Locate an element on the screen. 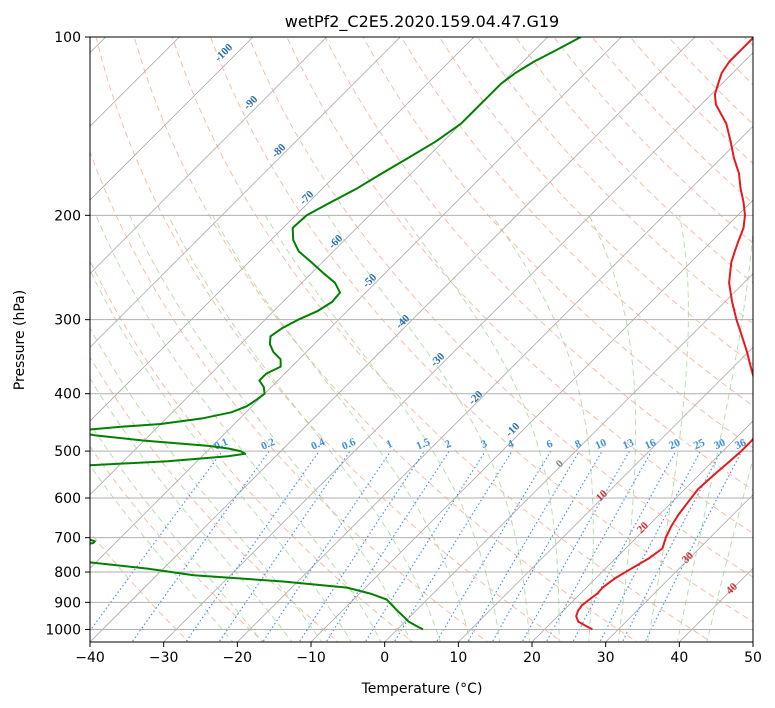 This screenshot has height=708, width=775. mixing-ratio-label: 8 is located at coordinates (578, 444).